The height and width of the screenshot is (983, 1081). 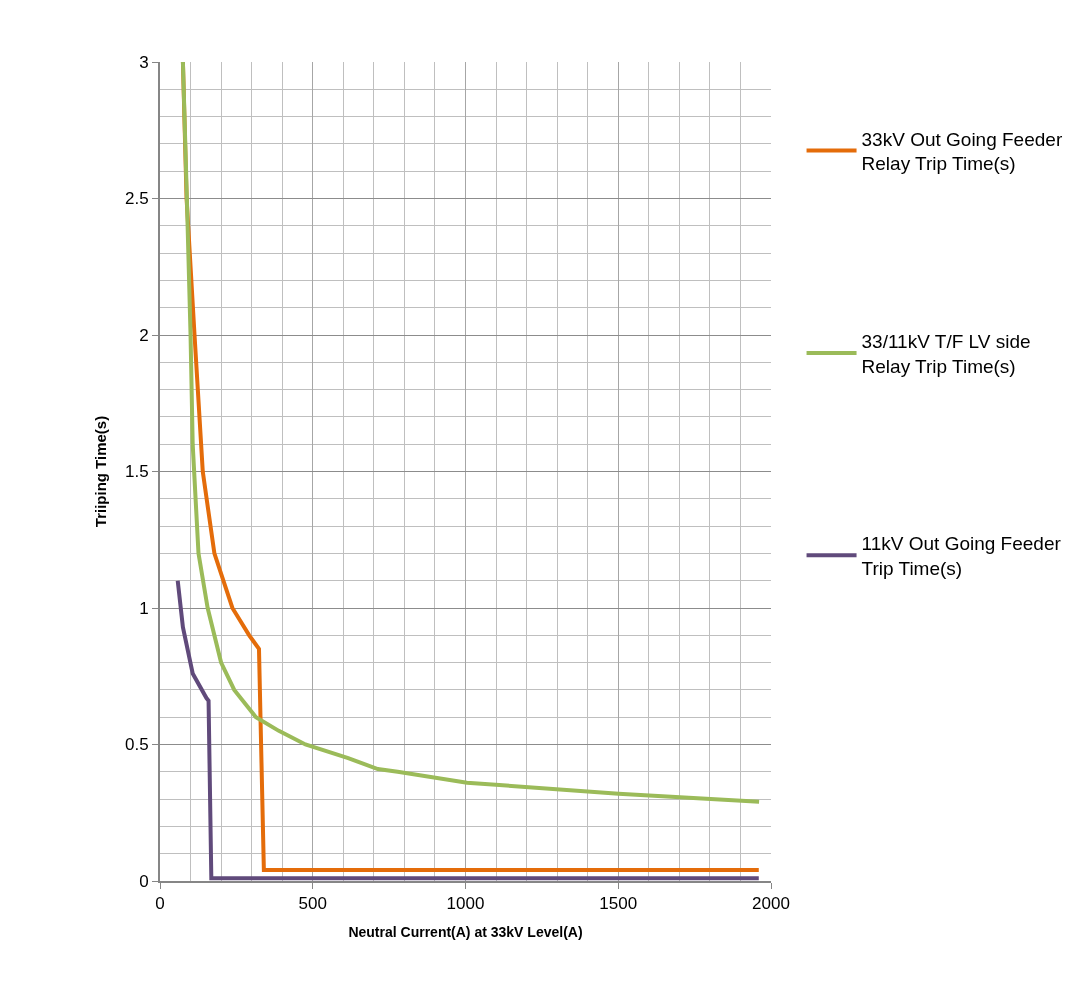 What do you see at coordinates (946, 353) in the screenshot?
I see `legend-label: 33/11kV T/F LV side Relay Trip Time(s)` at bounding box center [946, 353].